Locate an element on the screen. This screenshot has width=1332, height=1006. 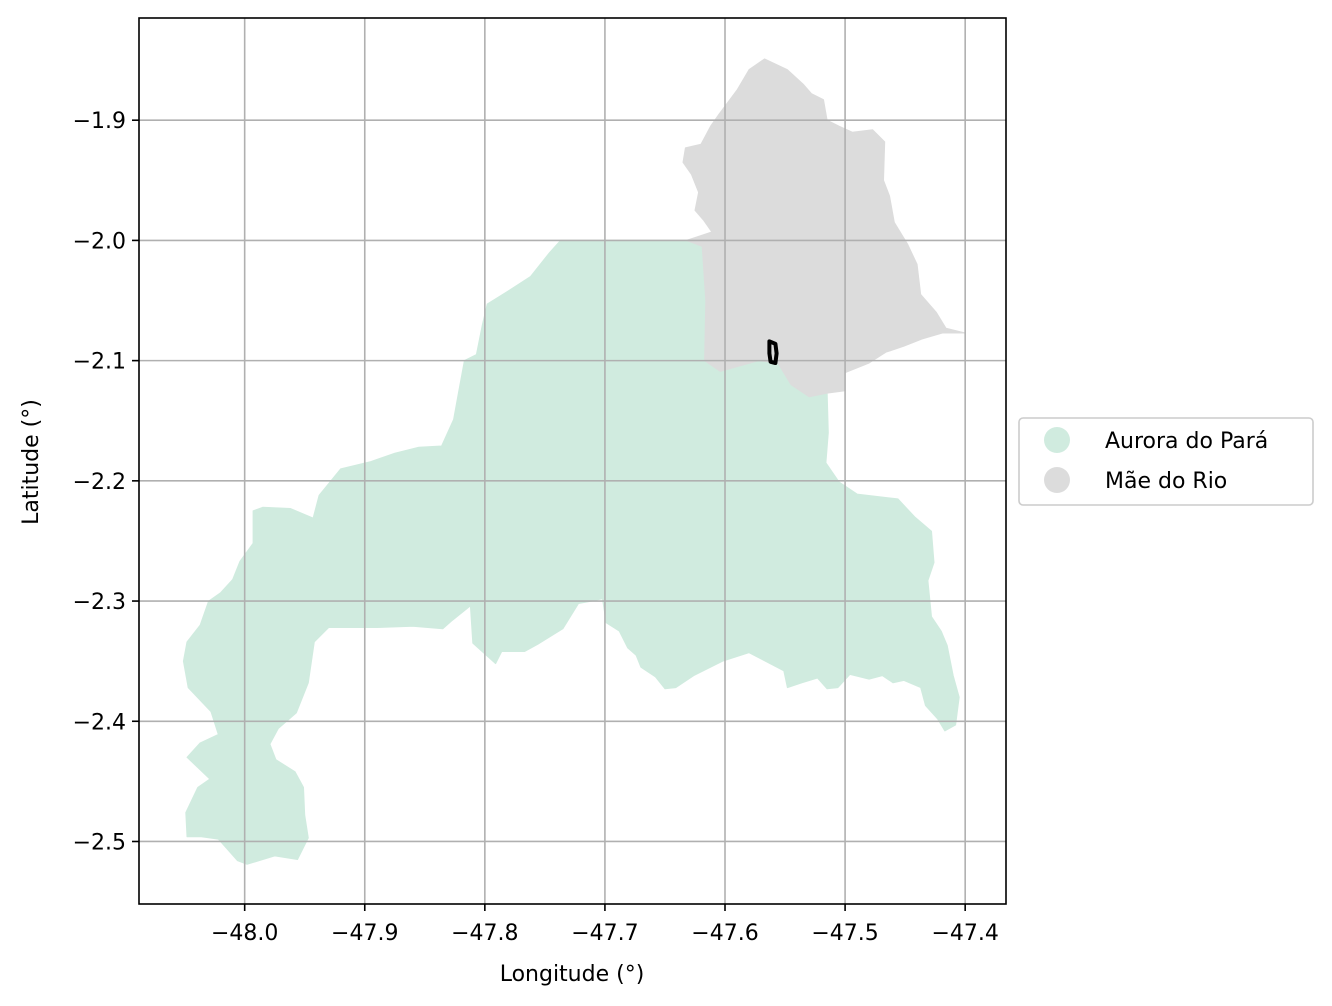
y-tick-label-minus-1-9: −1.9 is located at coordinates (99, 121).